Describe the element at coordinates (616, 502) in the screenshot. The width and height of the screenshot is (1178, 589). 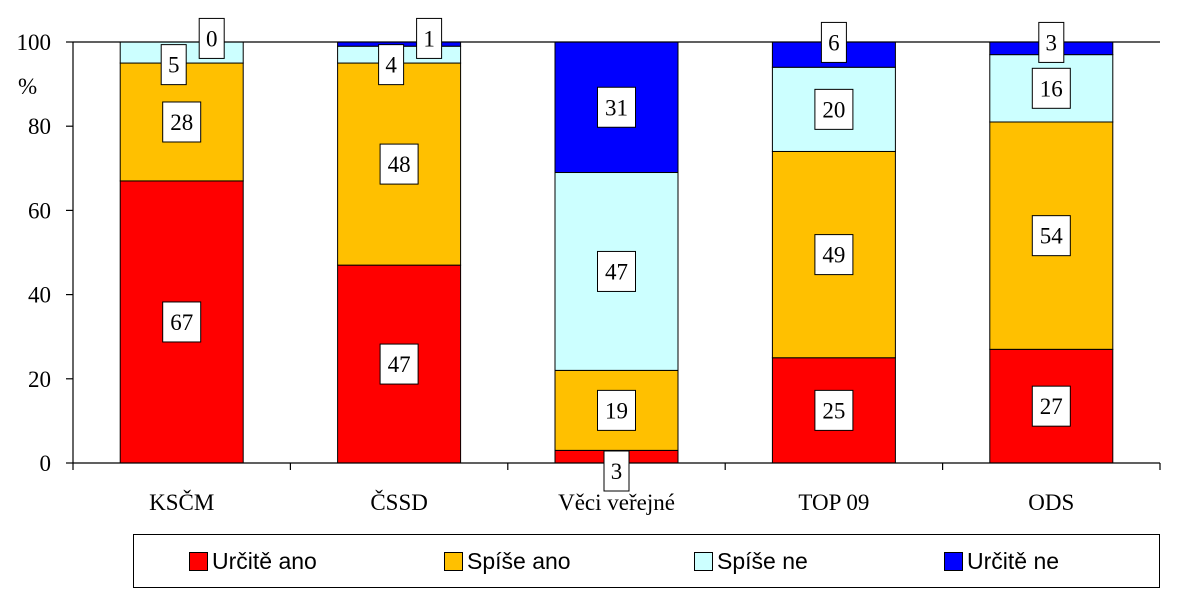
I see `x-tick-label: Věci veřejné` at that location.